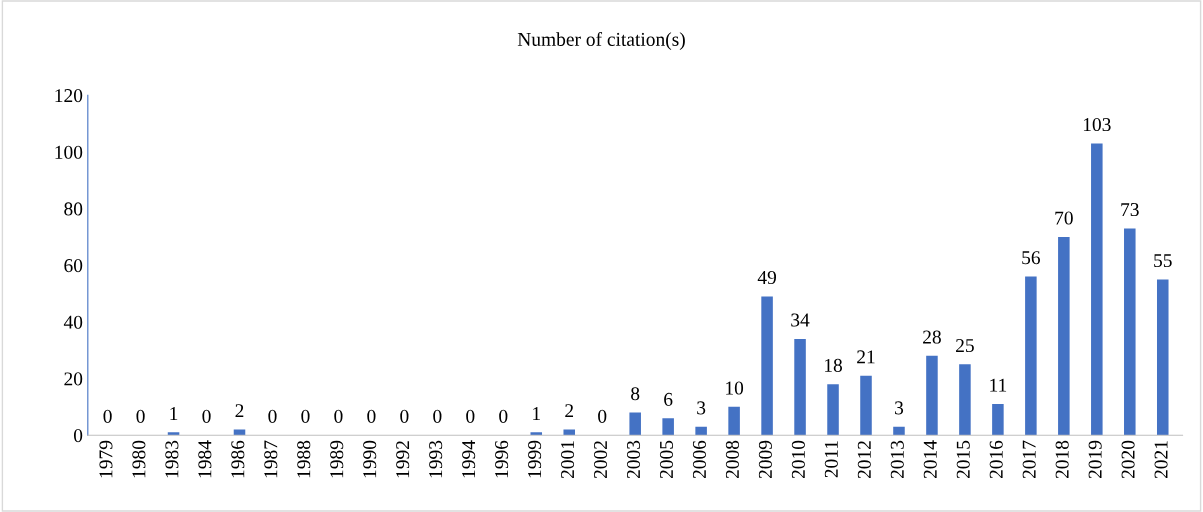 The image size is (1203, 512). Describe the element at coordinates (831, 459) in the screenshot. I see `x-tick-label: 2011` at that location.